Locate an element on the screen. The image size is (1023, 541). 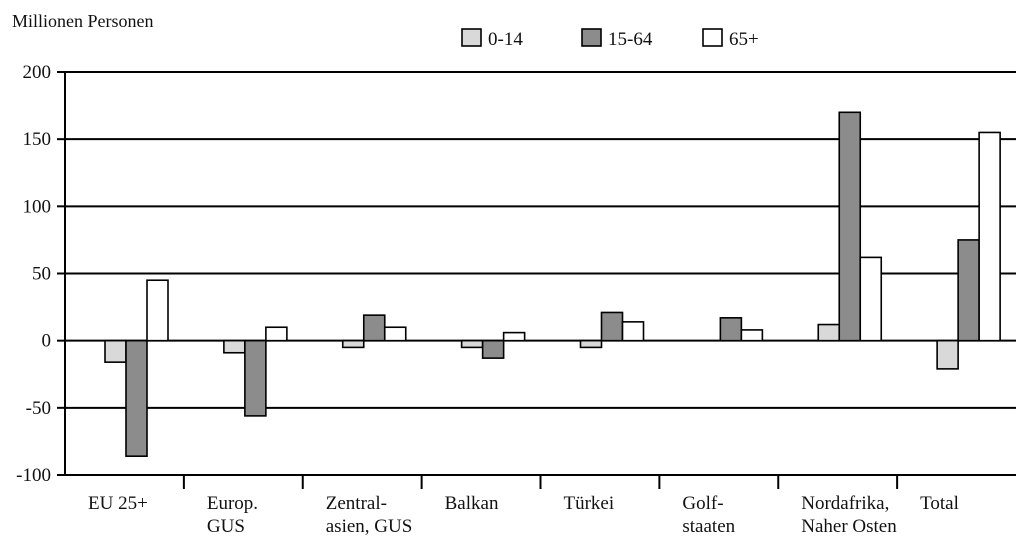
x-tick-label: EU 25+ is located at coordinates (118, 503).